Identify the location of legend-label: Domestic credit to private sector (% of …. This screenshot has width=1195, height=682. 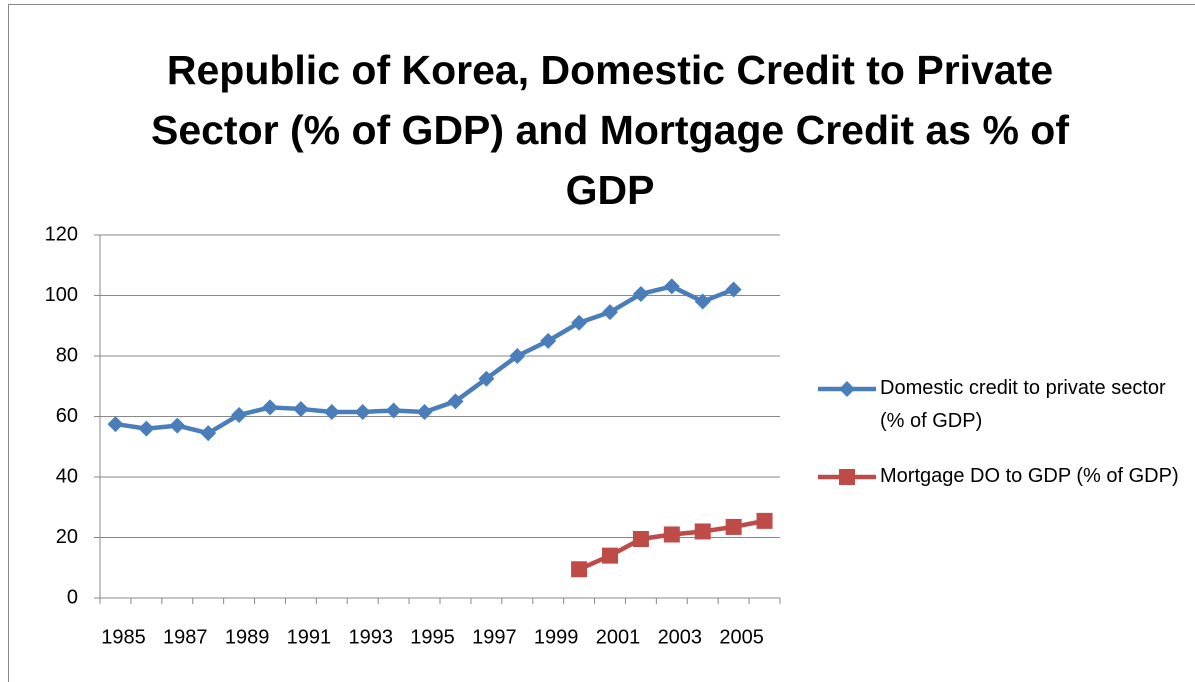
(1023, 404).